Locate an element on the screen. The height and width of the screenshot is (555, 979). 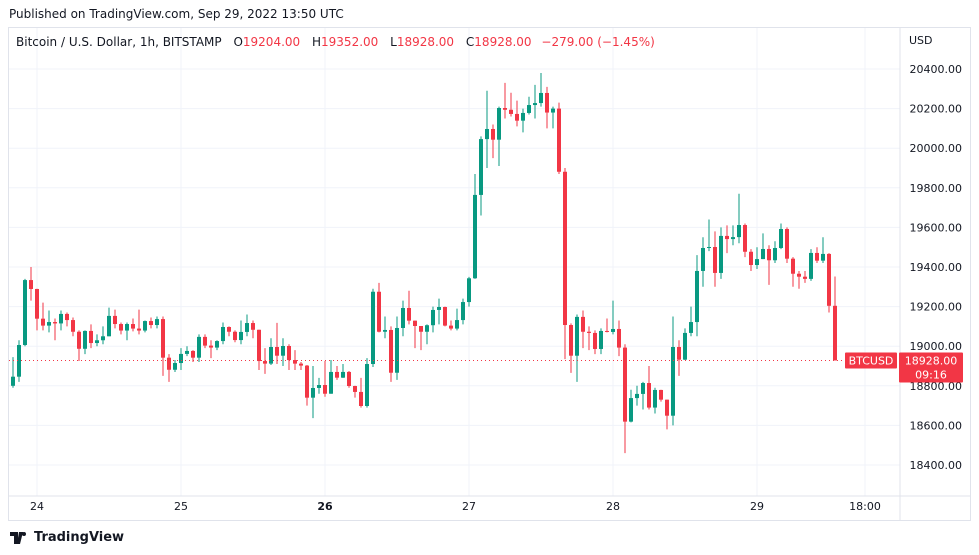
last-price-badge is located at coordinates (931, 367).